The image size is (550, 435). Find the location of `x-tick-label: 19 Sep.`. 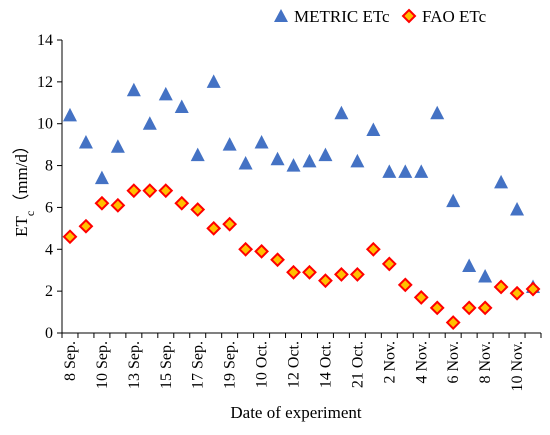

x-tick-label: 19 Sep. is located at coordinates (230, 365).